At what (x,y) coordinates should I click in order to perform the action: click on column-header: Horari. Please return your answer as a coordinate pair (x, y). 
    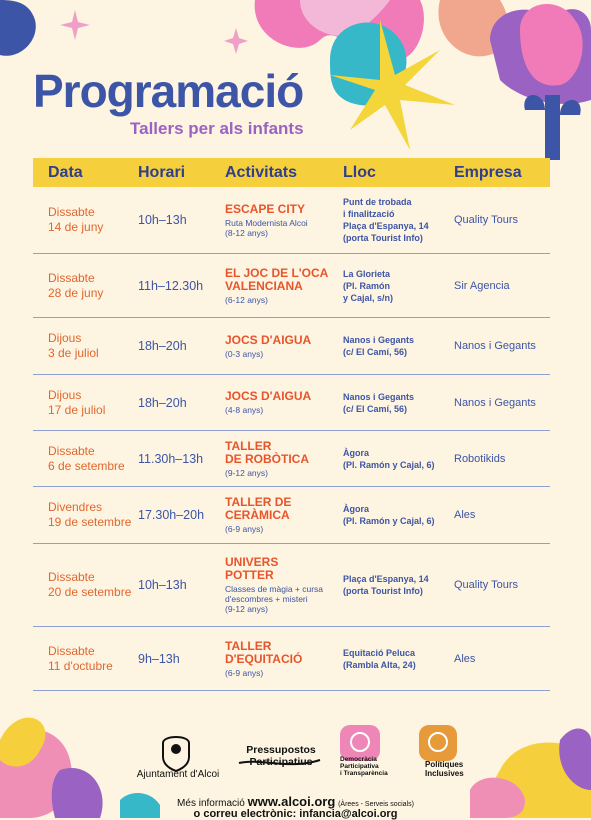
    Looking at the image, I should click on (162, 172).